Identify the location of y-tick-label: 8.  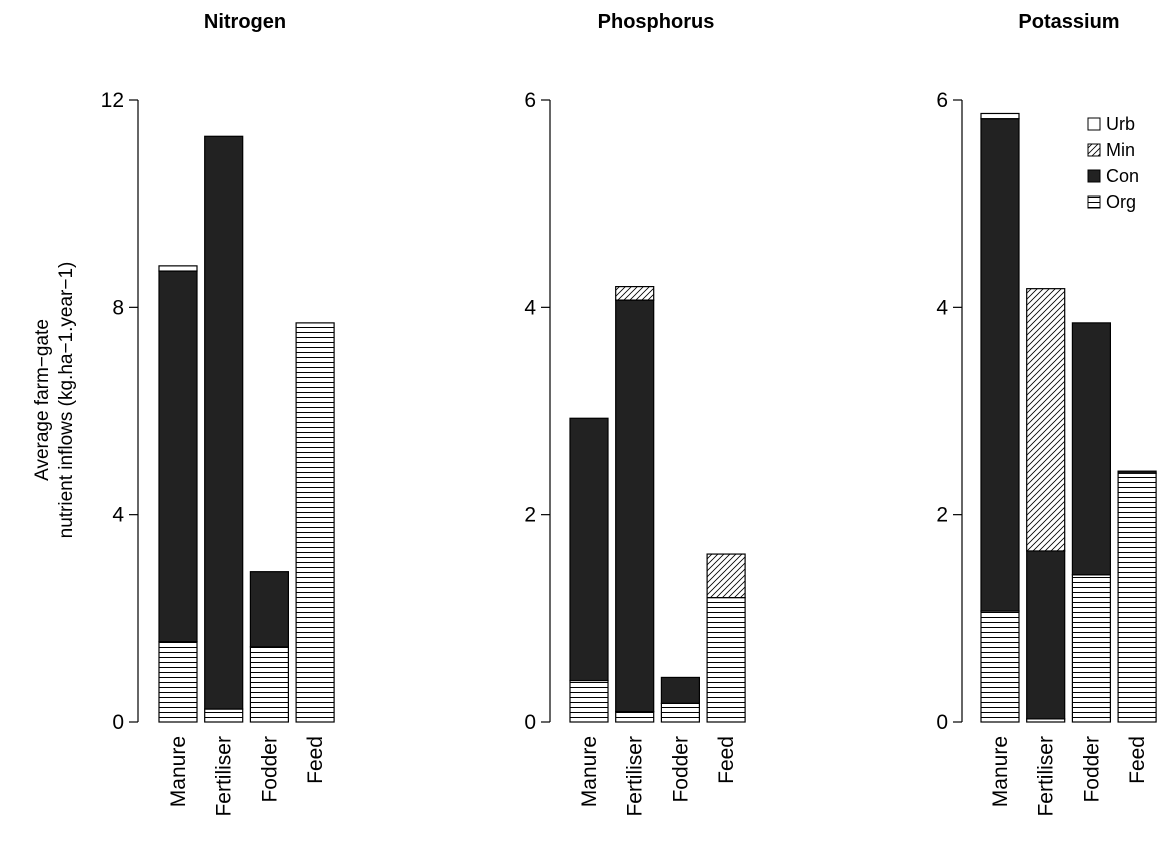
(118, 307).